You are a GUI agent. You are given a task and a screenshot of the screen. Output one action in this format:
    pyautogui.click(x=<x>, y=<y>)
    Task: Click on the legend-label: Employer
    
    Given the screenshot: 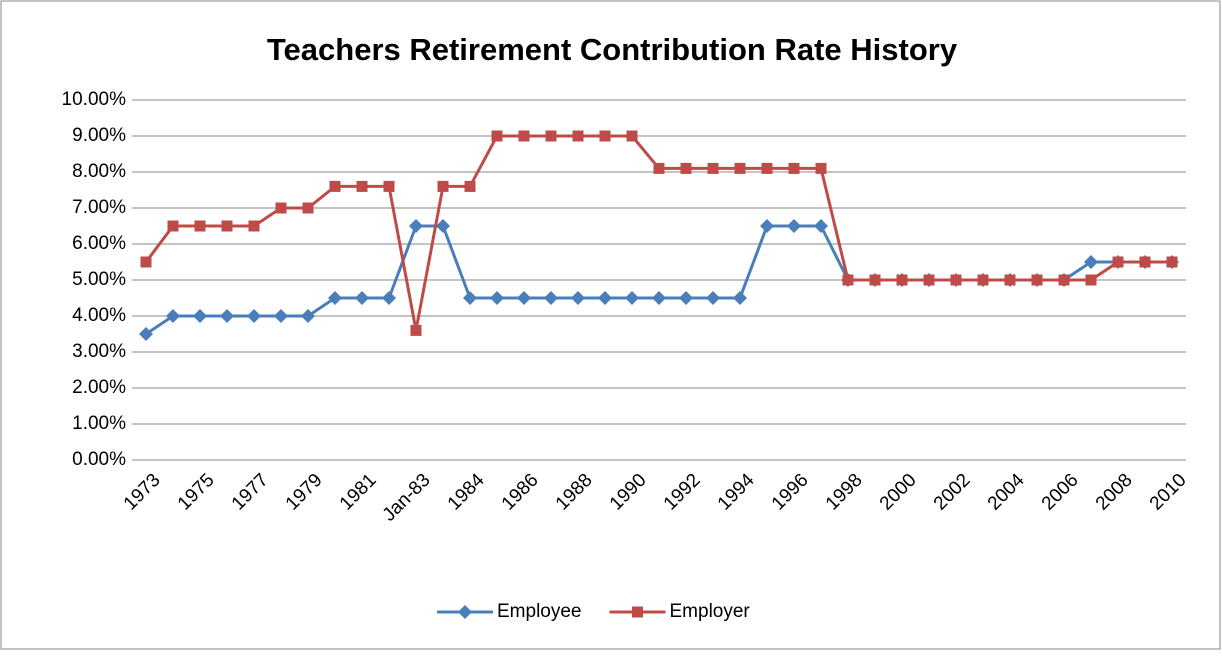 What is the action you would take?
    pyautogui.click(x=710, y=611)
    